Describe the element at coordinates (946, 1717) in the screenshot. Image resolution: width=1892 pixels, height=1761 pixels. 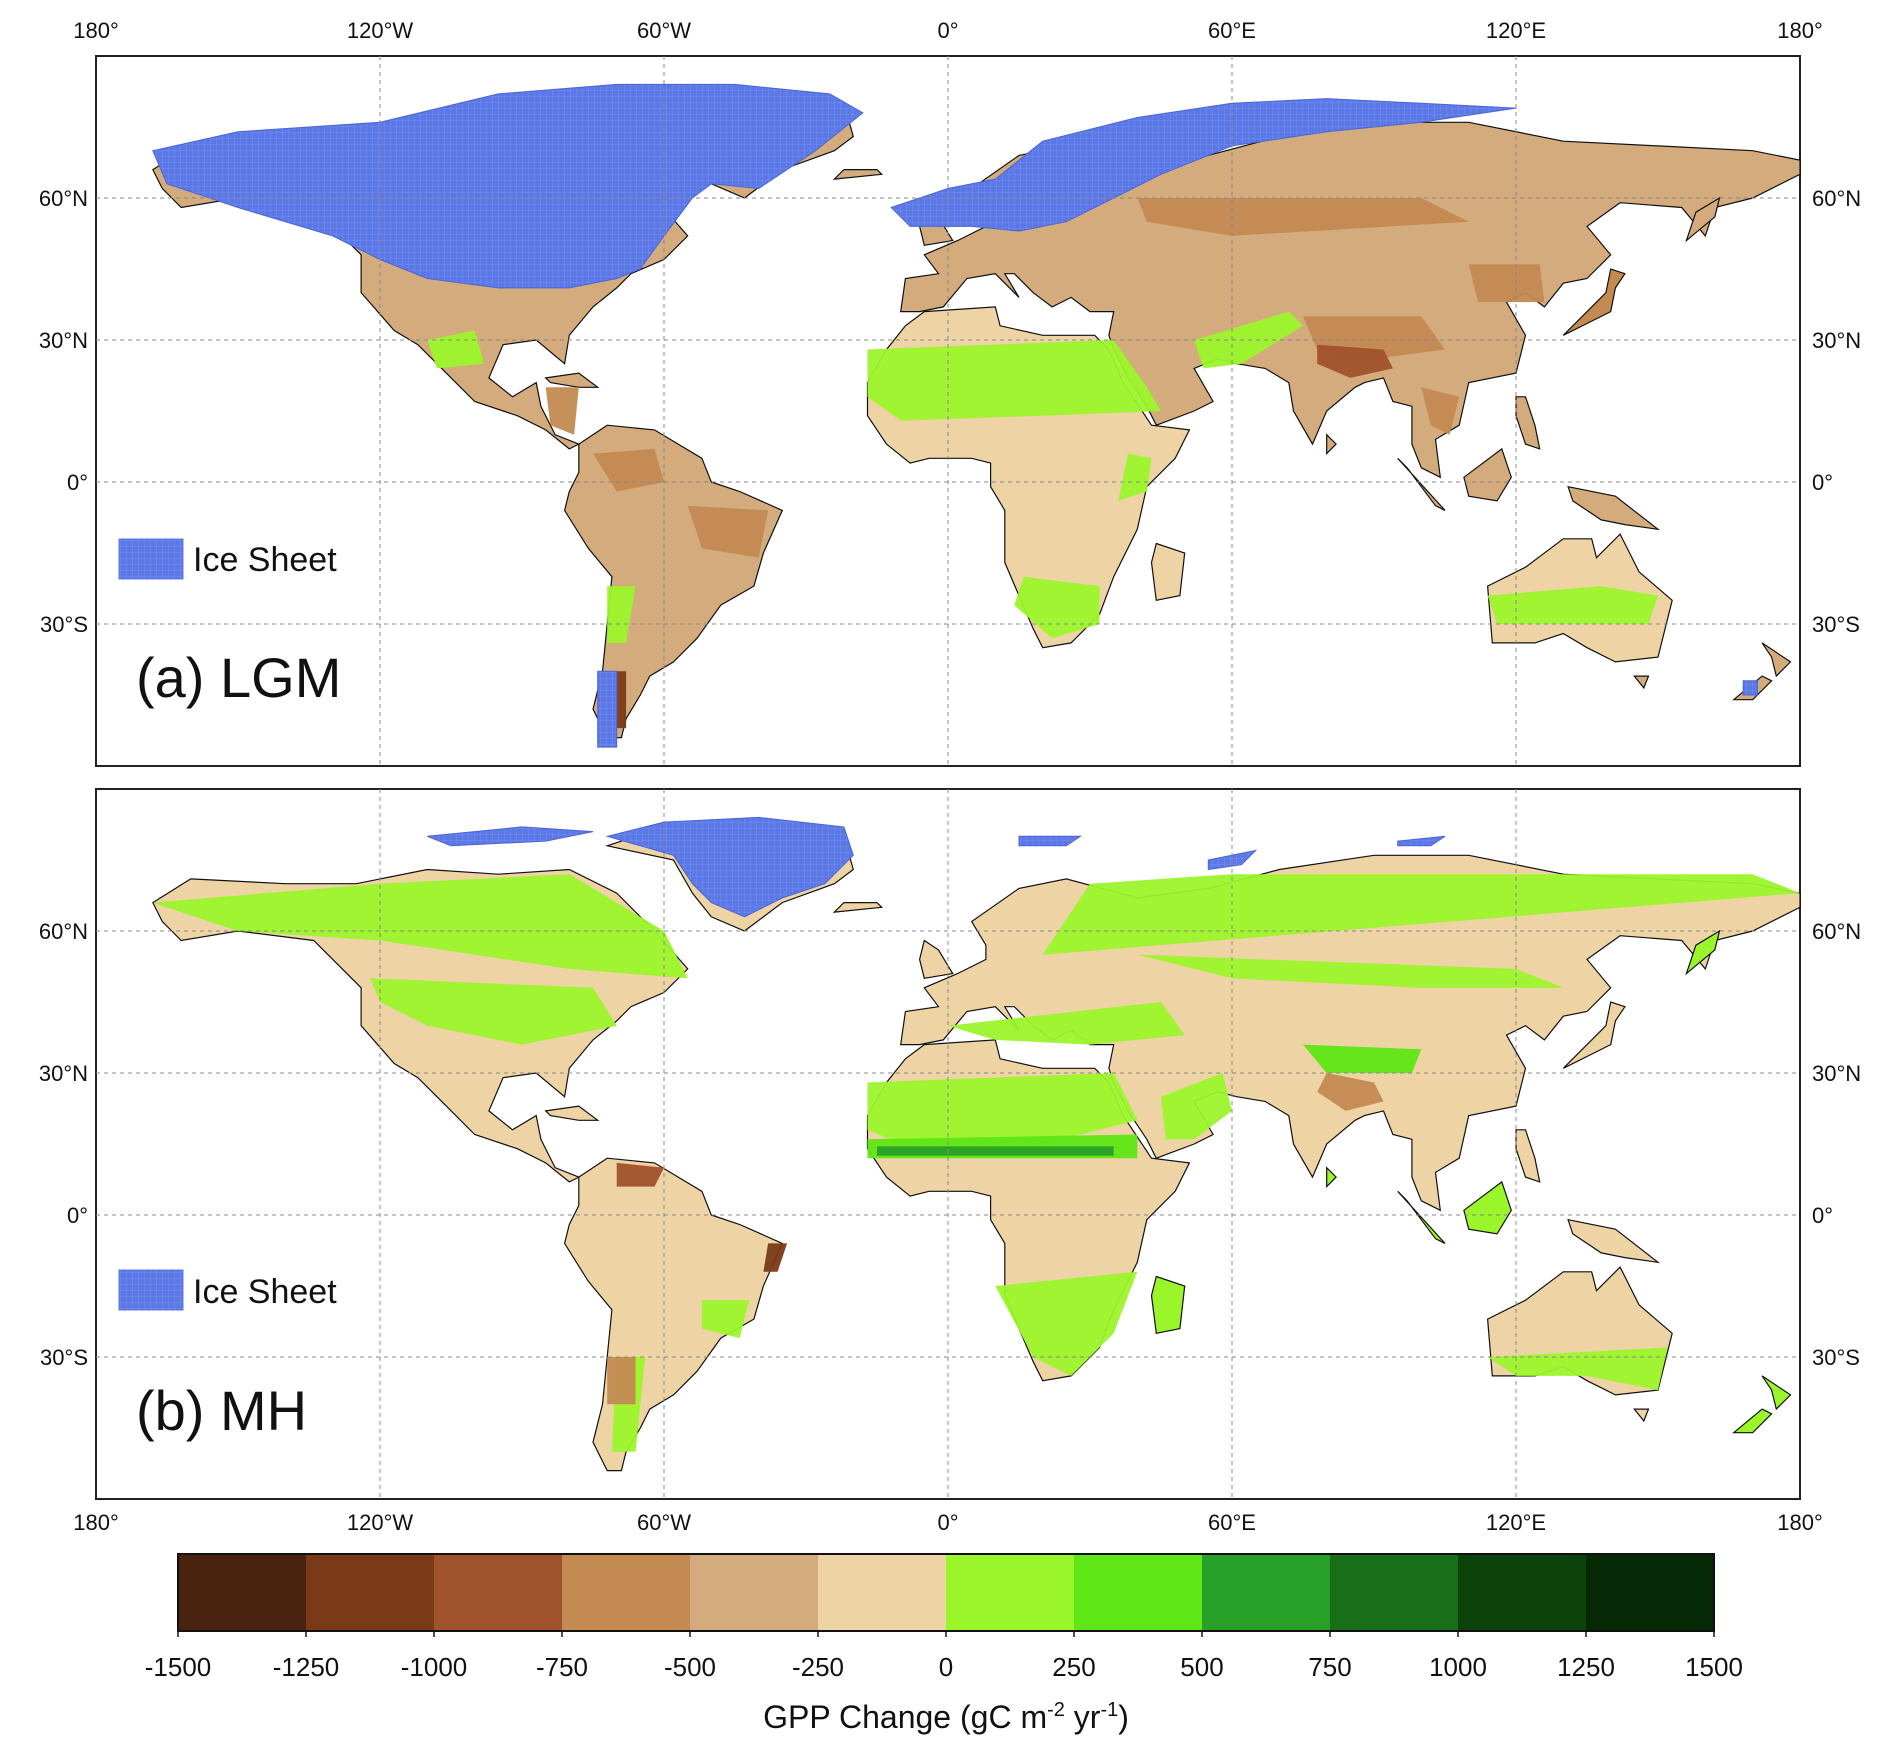
I see `colorbar-title: GPP Change (gC m-2 yr-1)` at that location.